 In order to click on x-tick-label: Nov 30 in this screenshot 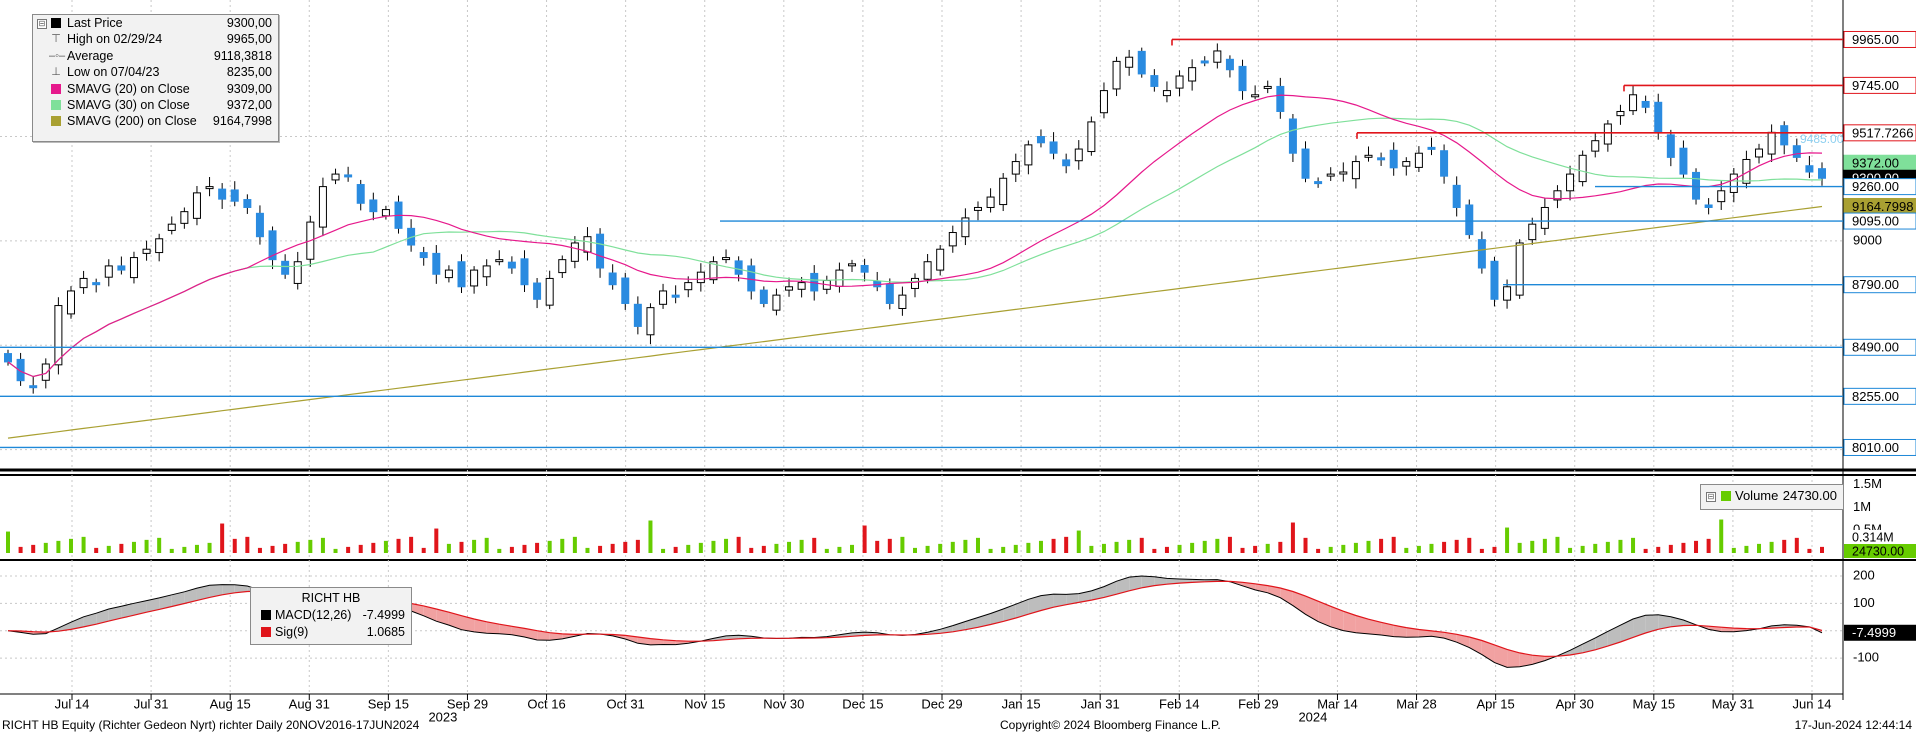, I will do `click(783, 704)`.